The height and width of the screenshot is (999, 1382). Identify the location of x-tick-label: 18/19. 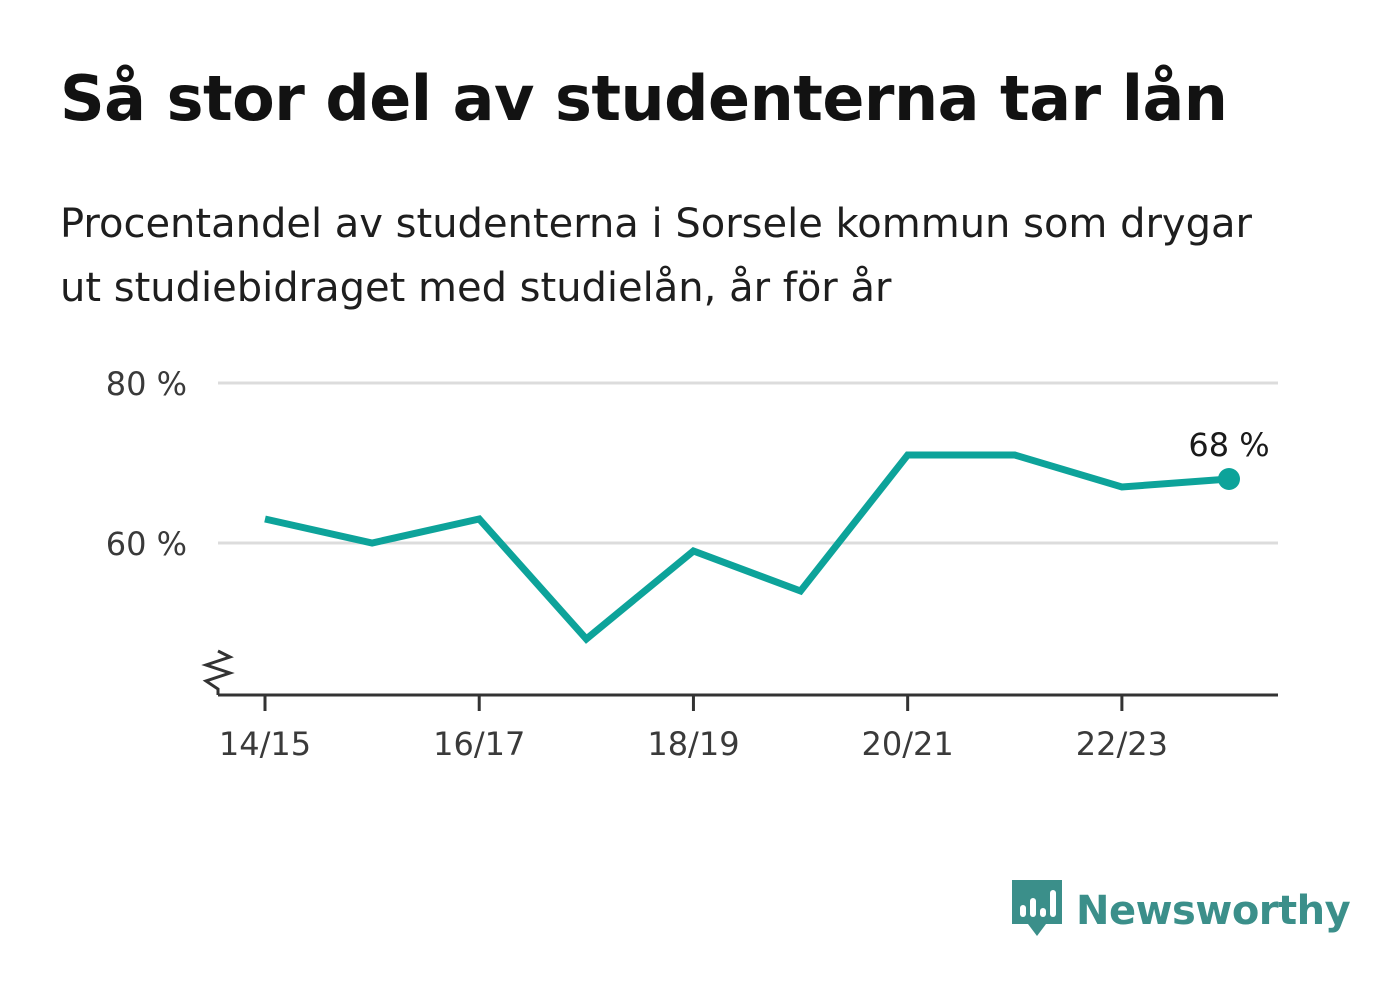
(693, 744).